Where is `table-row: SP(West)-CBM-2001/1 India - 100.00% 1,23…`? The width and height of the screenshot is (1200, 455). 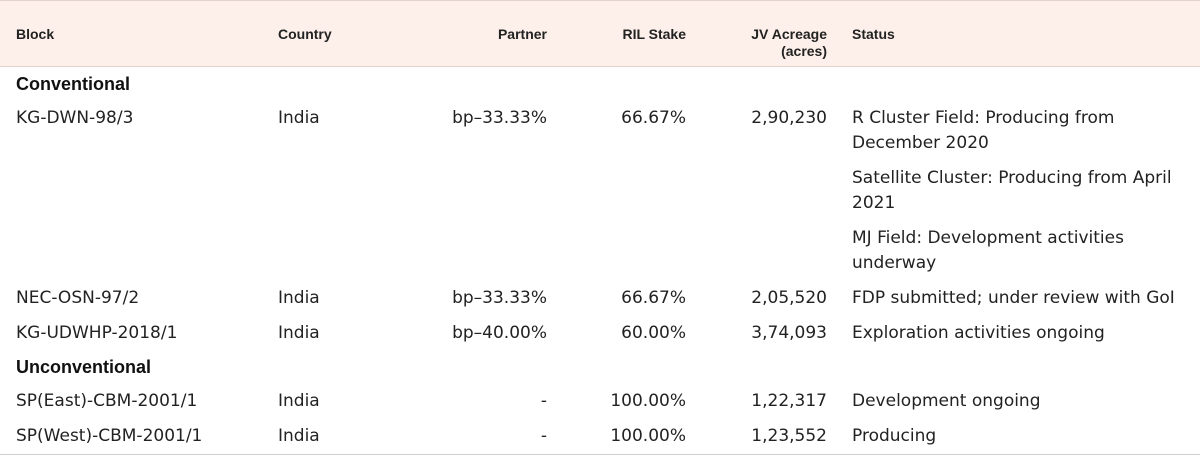
table-row: SP(West)-CBM-2001/1 India - 100.00% 1,23… is located at coordinates (600, 435).